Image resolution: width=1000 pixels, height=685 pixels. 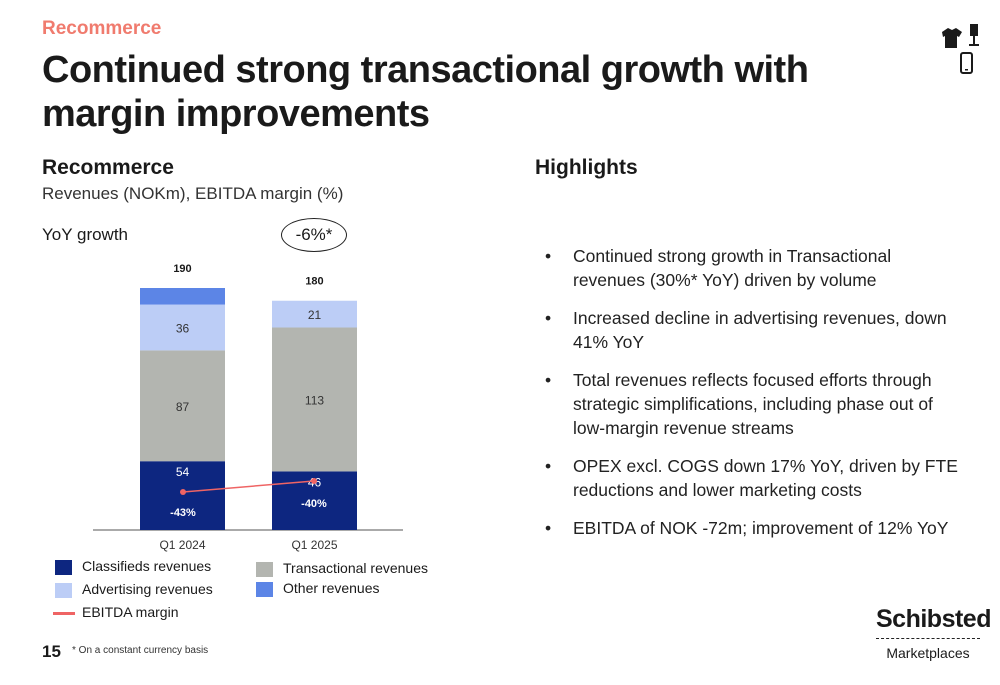 I want to click on bar-value-label: 87, so click(x=183, y=407).